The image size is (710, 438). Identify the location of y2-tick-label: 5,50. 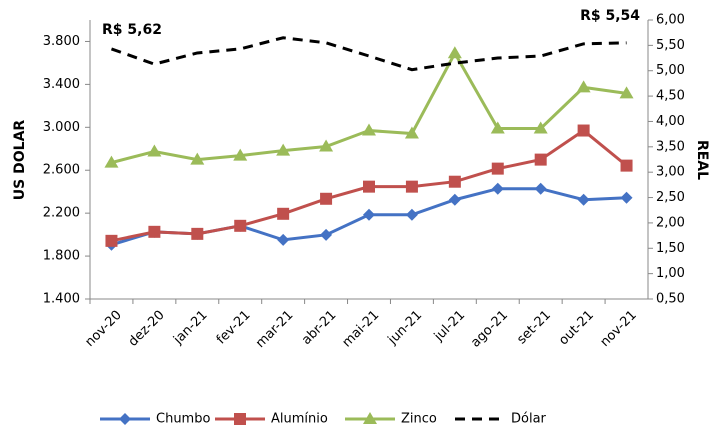
(670, 45).